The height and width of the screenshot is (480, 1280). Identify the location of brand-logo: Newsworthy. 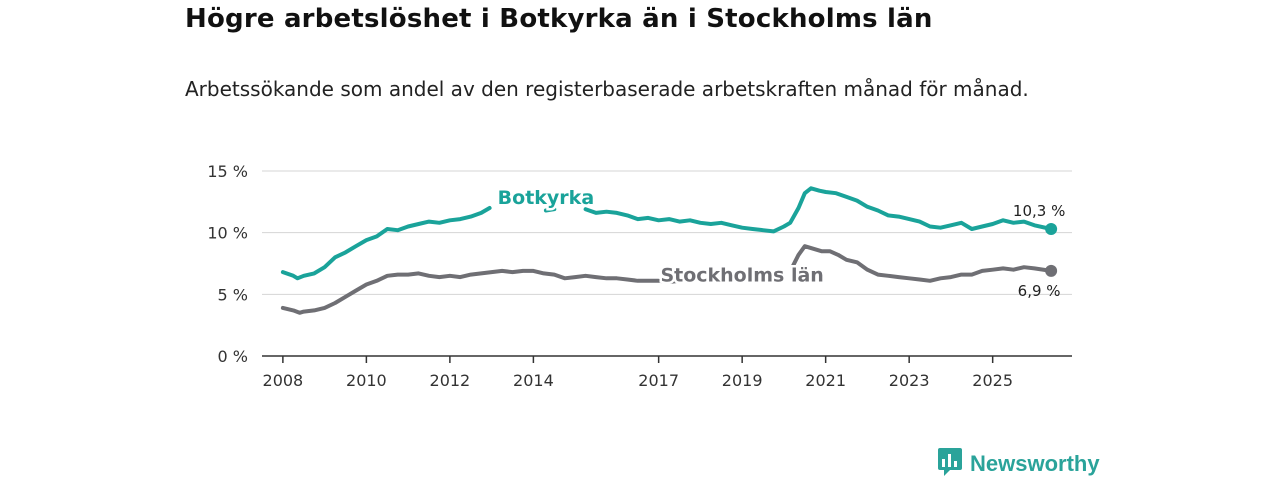
(1019, 464).